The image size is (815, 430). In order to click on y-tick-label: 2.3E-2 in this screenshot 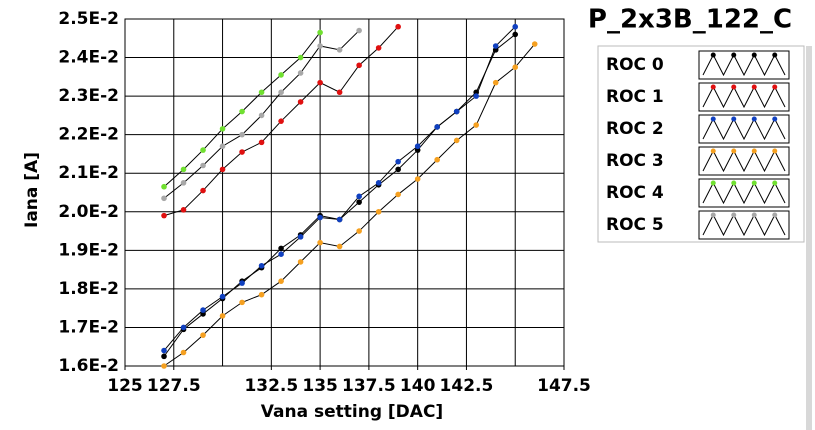, I will do `click(88, 96)`.